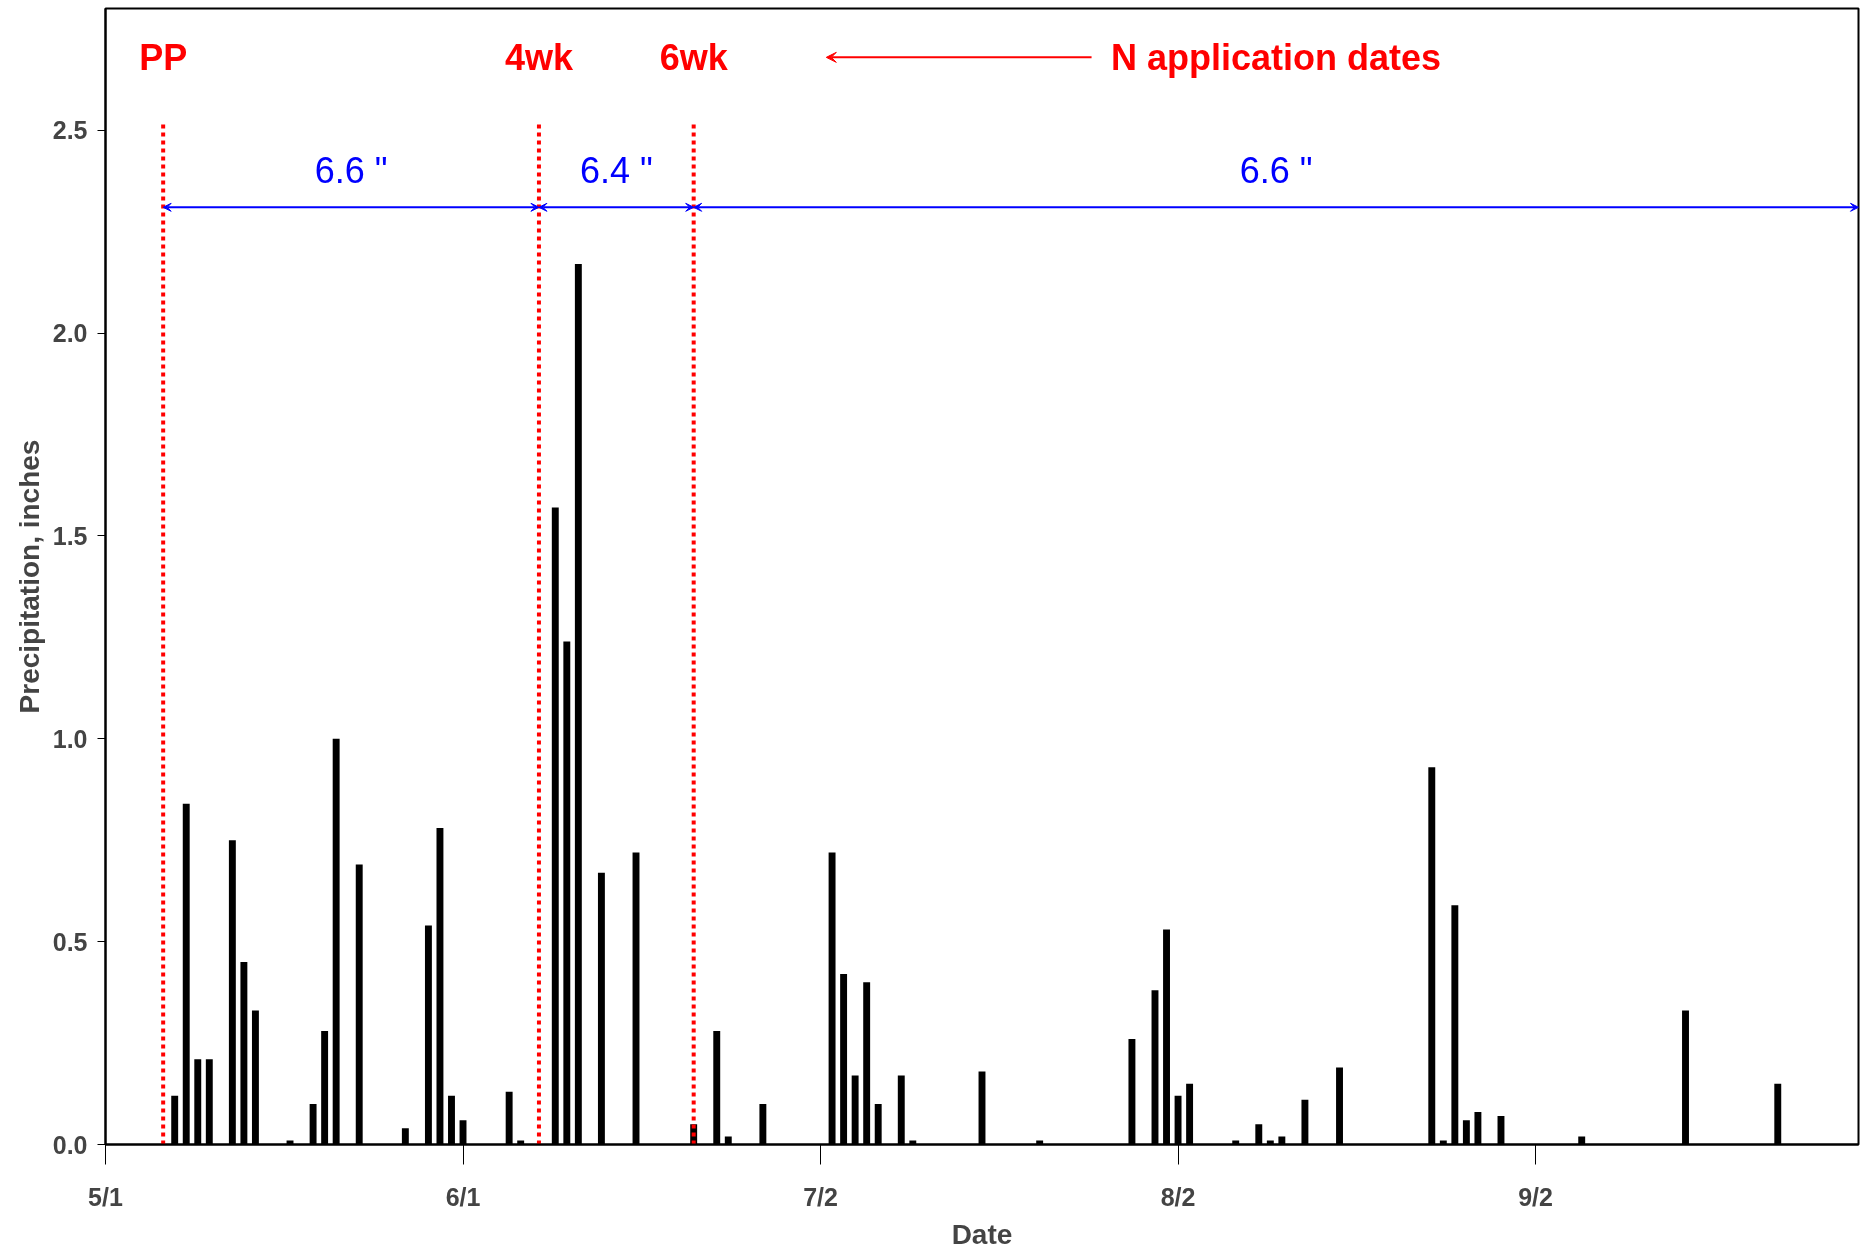 Image resolution: width=1864 pixels, height=1254 pixels. Describe the element at coordinates (616, 171) in the screenshot. I see `annotation: 6.4 "` at that location.